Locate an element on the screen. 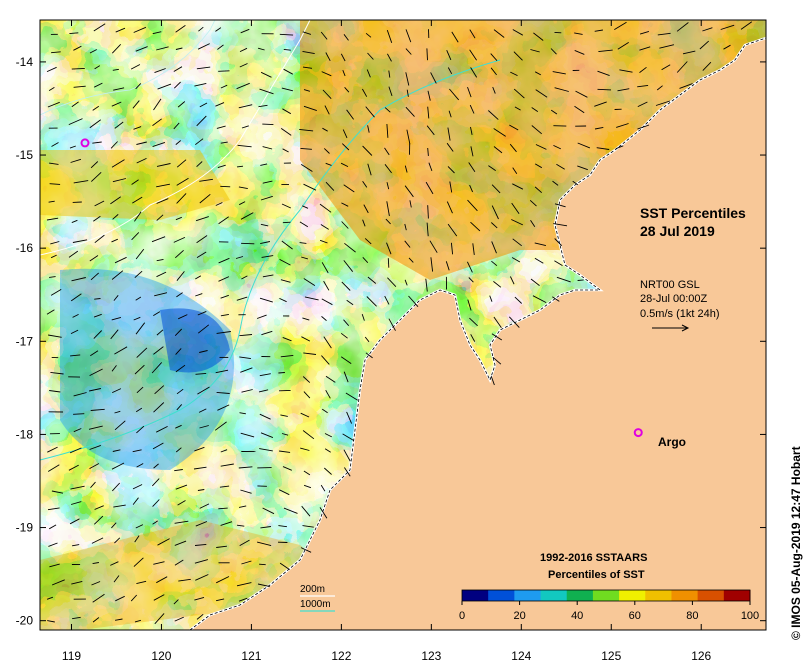 The image size is (809, 672). colorbar-label: 0 is located at coordinates (462, 616).